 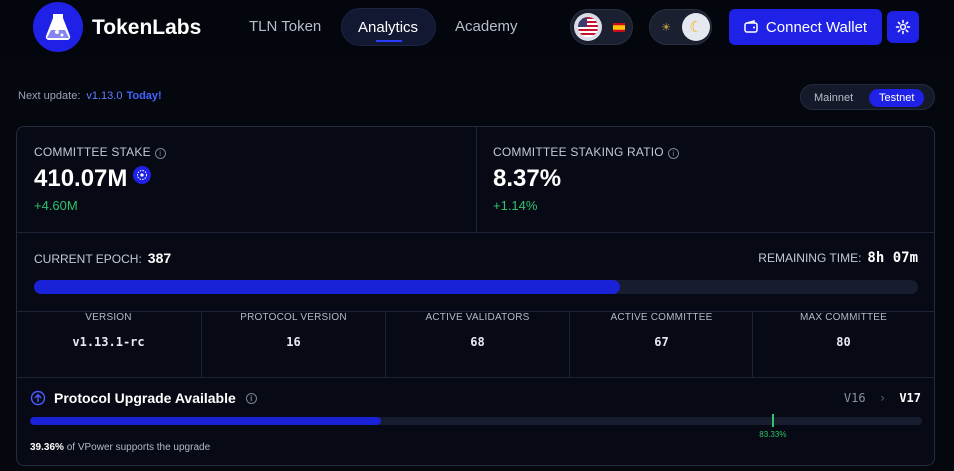 I want to click on committee-stake-value-row: 410.07M, so click(x=93, y=179).